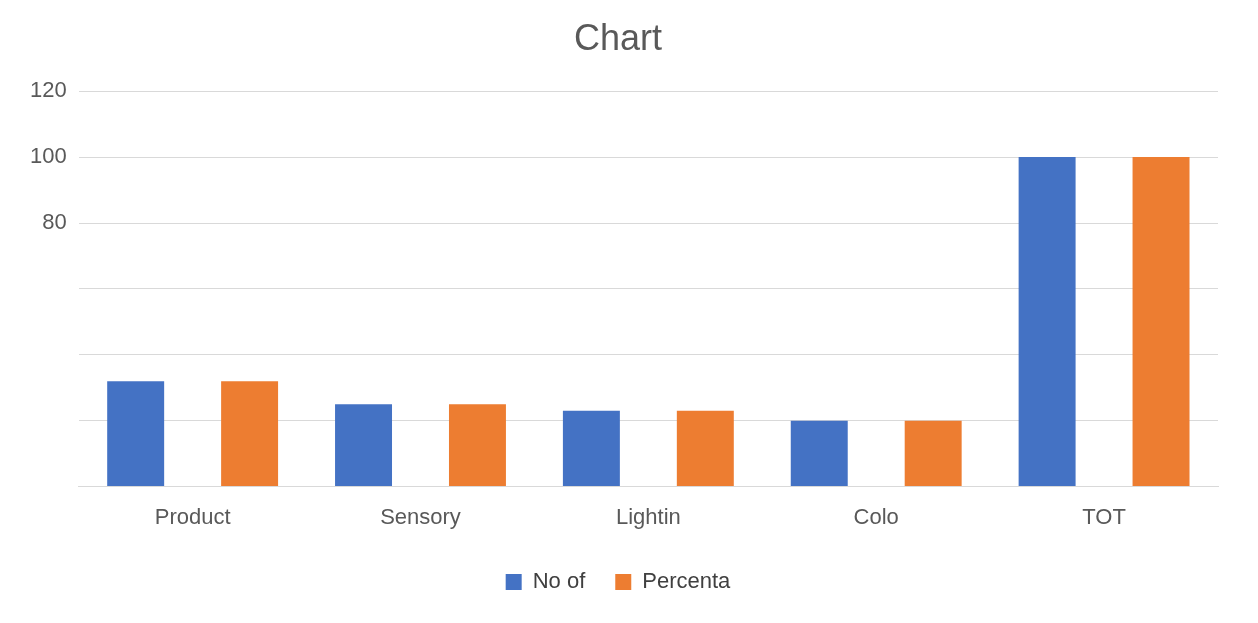  I want to click on x-tick-label: Lightin, so click(648, 516).